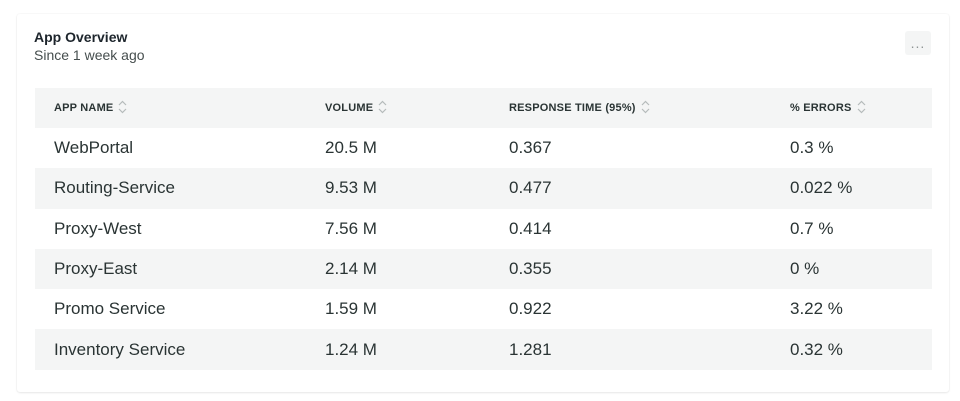  I want to click on cell-app-name: Routing-Service, so click(114, 188).